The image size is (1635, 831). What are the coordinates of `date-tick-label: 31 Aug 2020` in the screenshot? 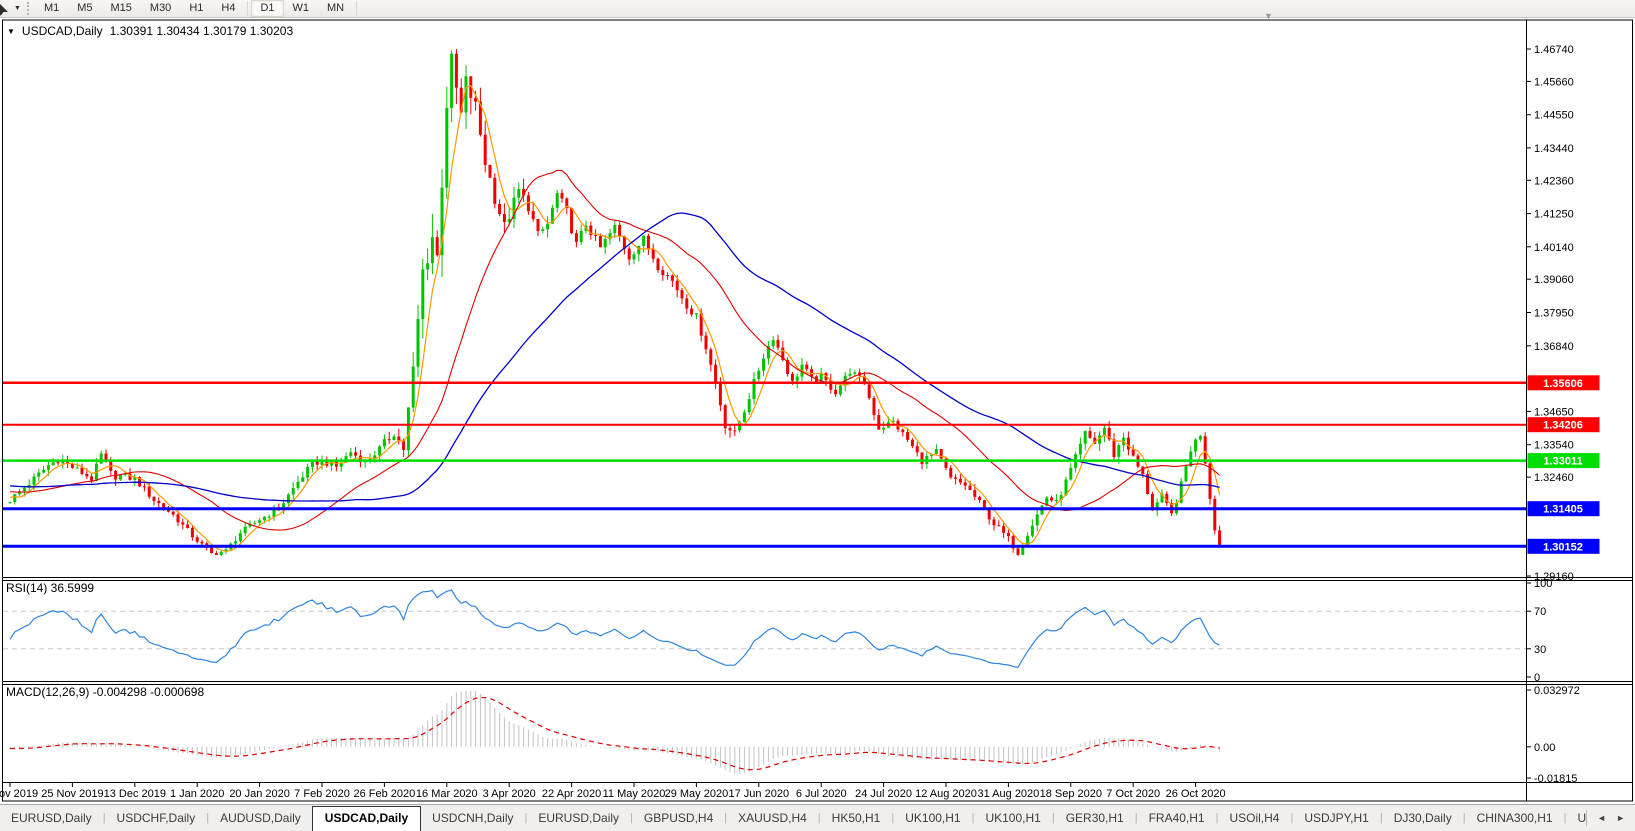 It's located at (1009, 794).